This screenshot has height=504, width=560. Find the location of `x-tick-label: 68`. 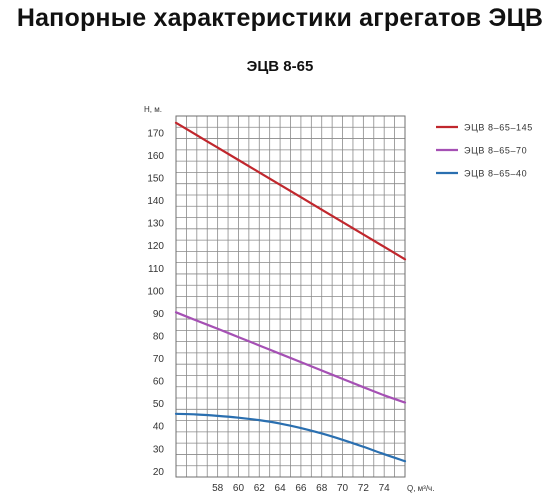

x-tick-label: 68 is located at coordinates (322, 488).